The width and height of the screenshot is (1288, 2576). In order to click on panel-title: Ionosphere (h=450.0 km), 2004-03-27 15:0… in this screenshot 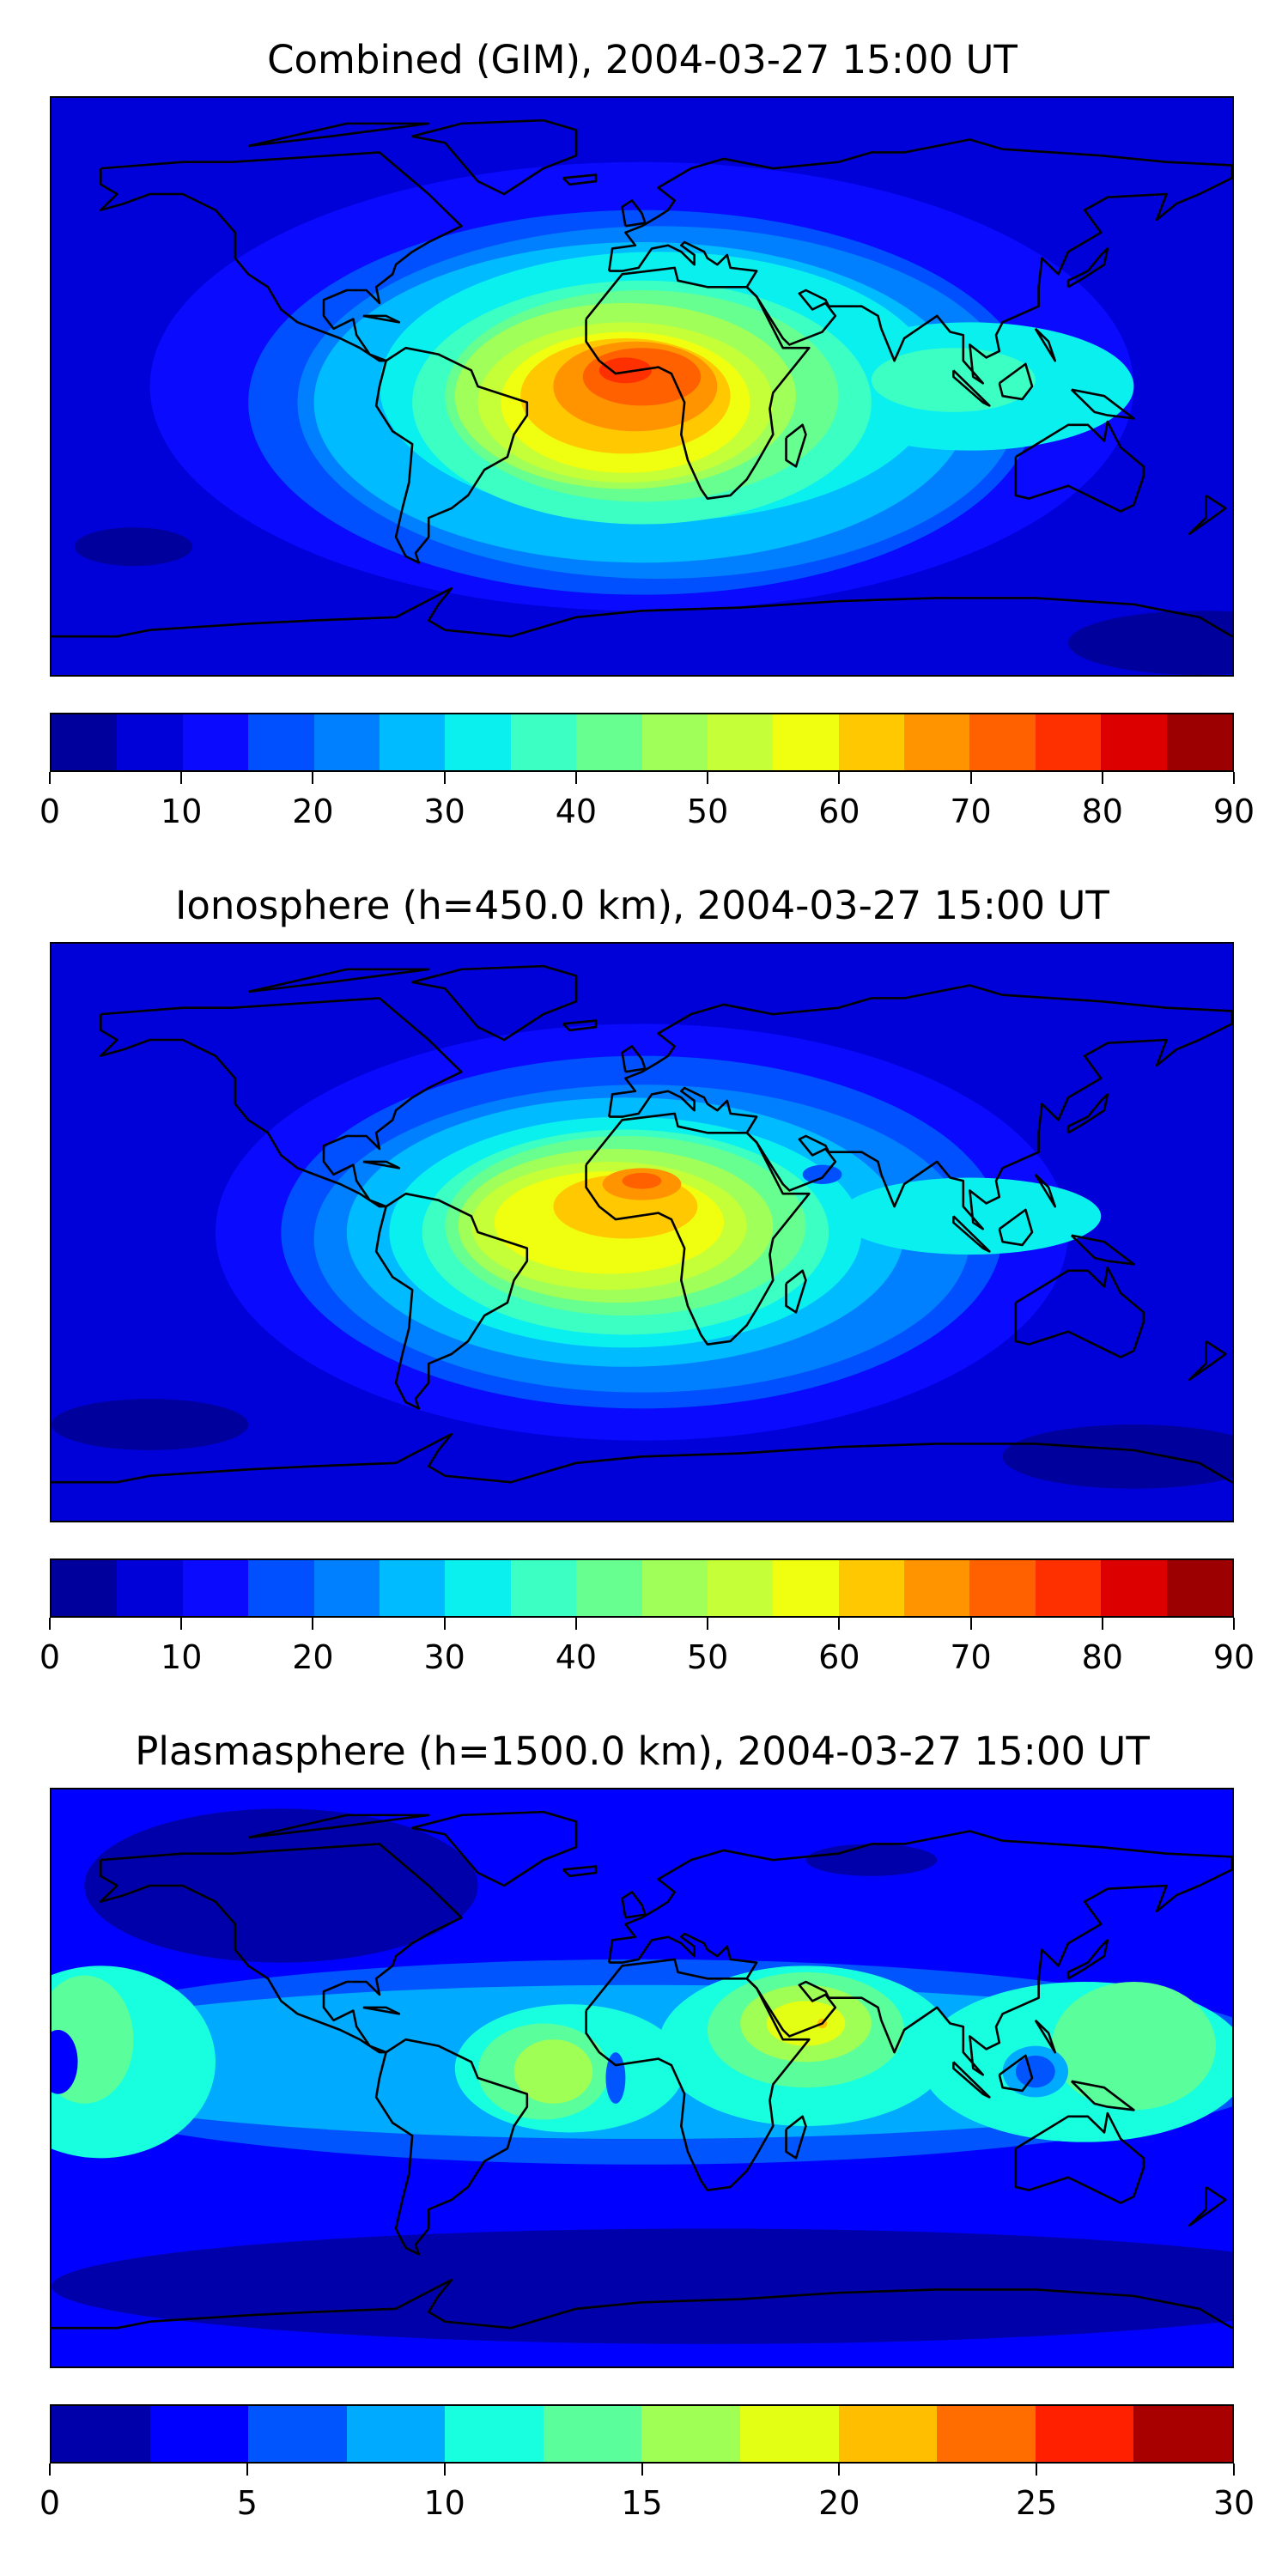, I will do `click(642, 906)`.